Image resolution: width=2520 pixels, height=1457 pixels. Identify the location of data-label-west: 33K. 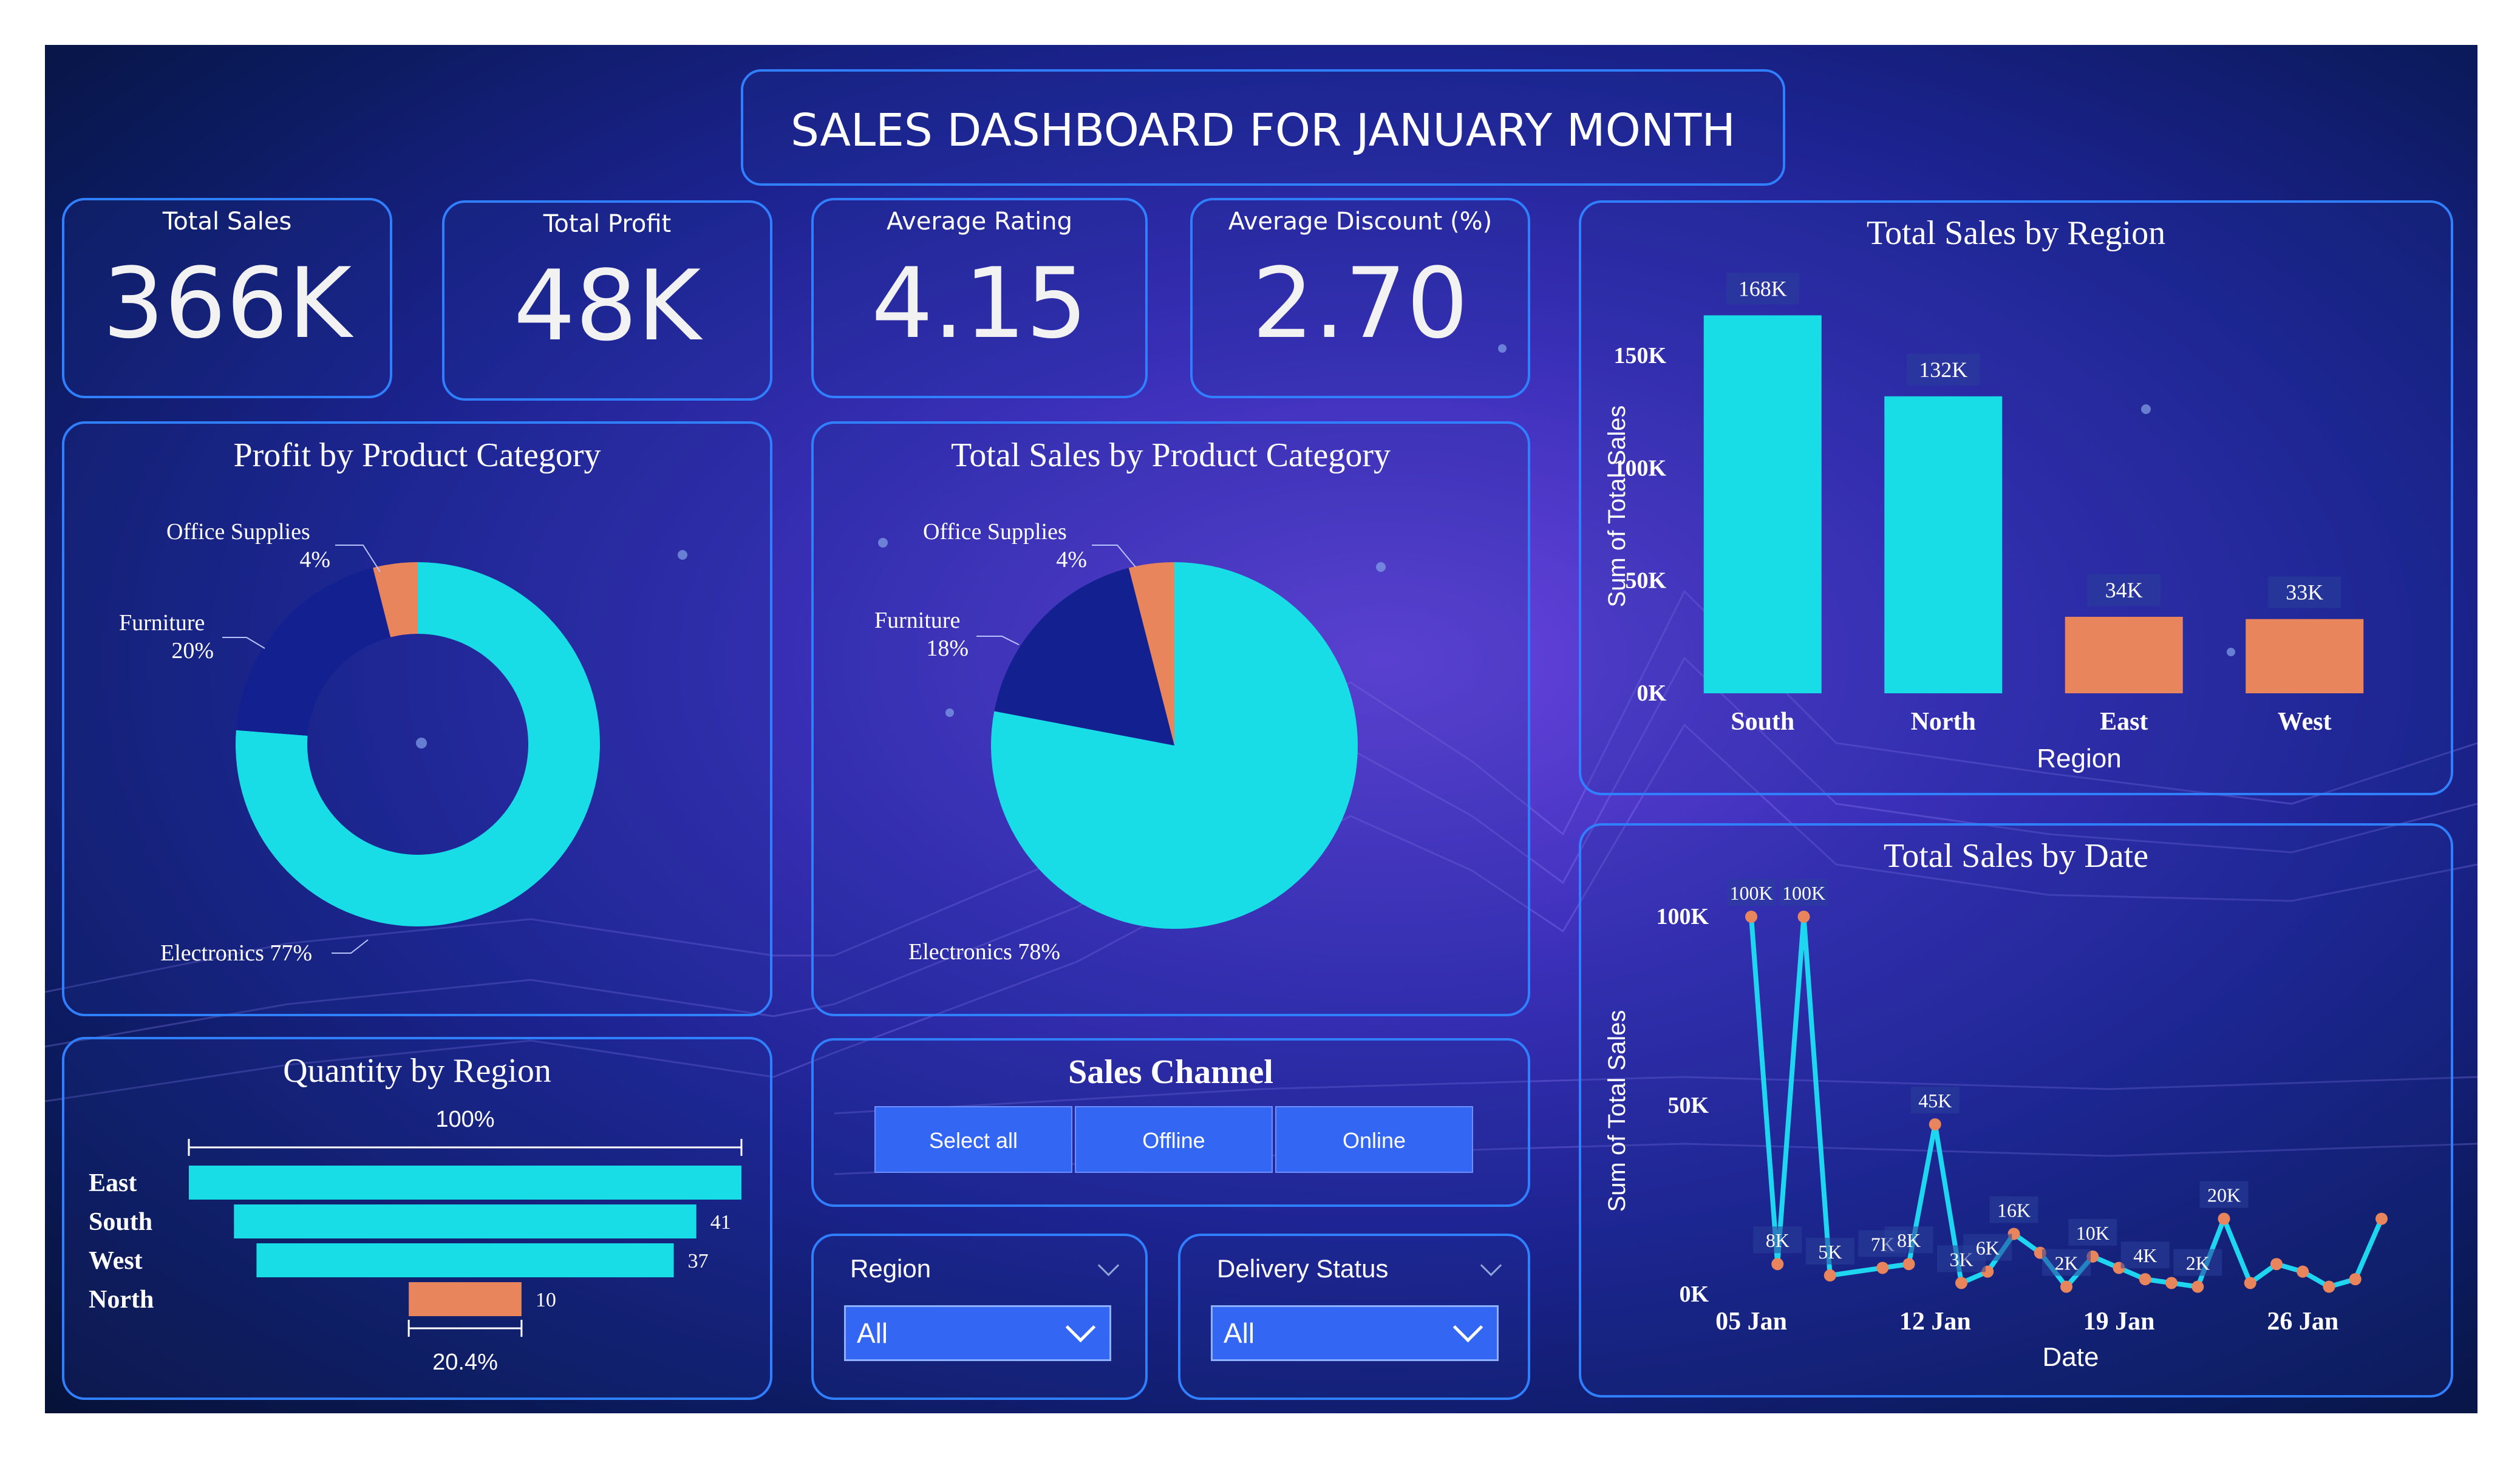
(2304, 592).